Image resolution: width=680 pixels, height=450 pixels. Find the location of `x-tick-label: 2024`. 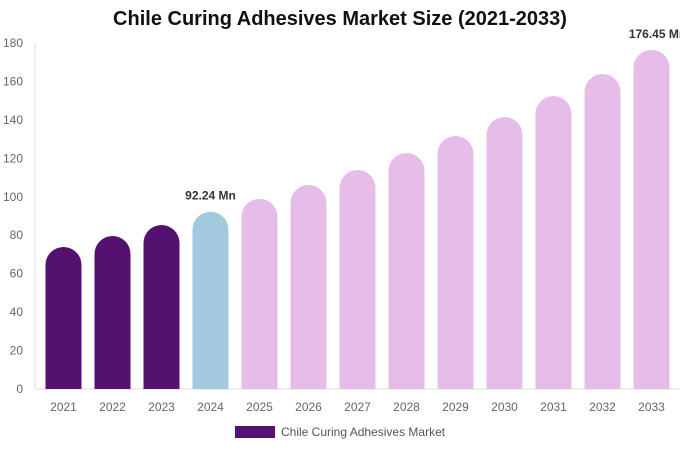

x-tick-label: 2024 is located at coordinates (210, 407).